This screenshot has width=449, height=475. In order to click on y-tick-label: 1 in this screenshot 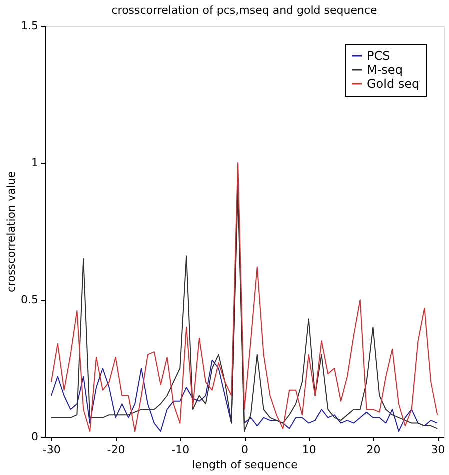, I will do `click(35, 163)`.